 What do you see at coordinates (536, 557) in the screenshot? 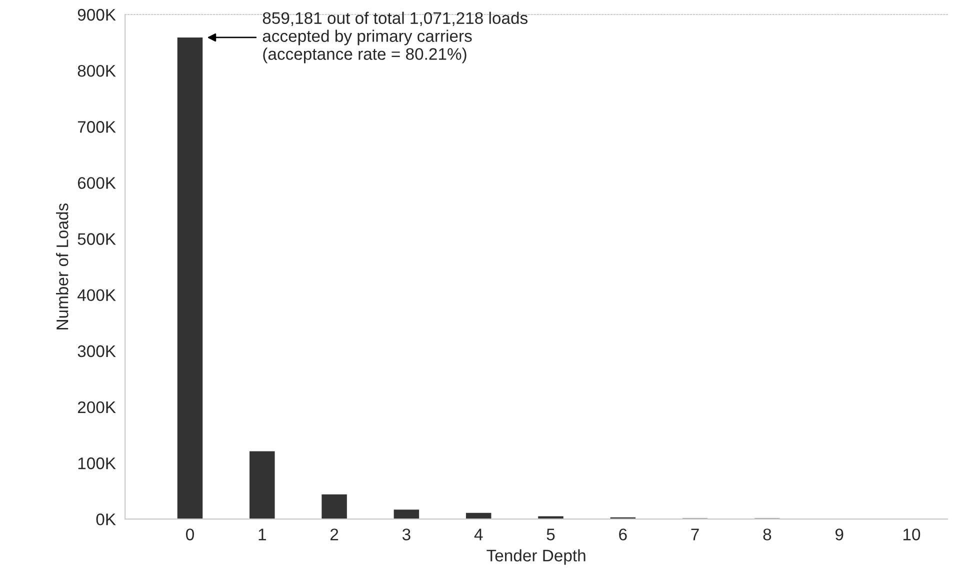
I see `x-axis-title: Tender Depth` at bounding box center [536, 557].